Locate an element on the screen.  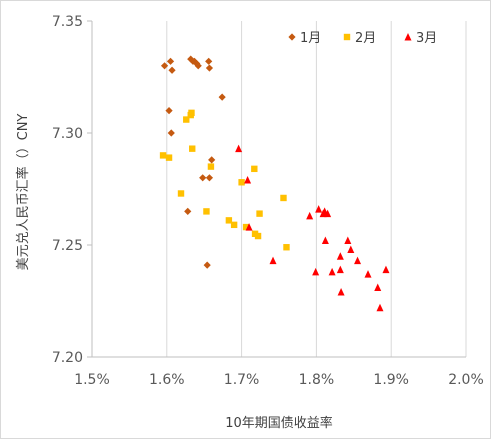
y-tick-label: 7.25 is located at coordinates (67, 246).